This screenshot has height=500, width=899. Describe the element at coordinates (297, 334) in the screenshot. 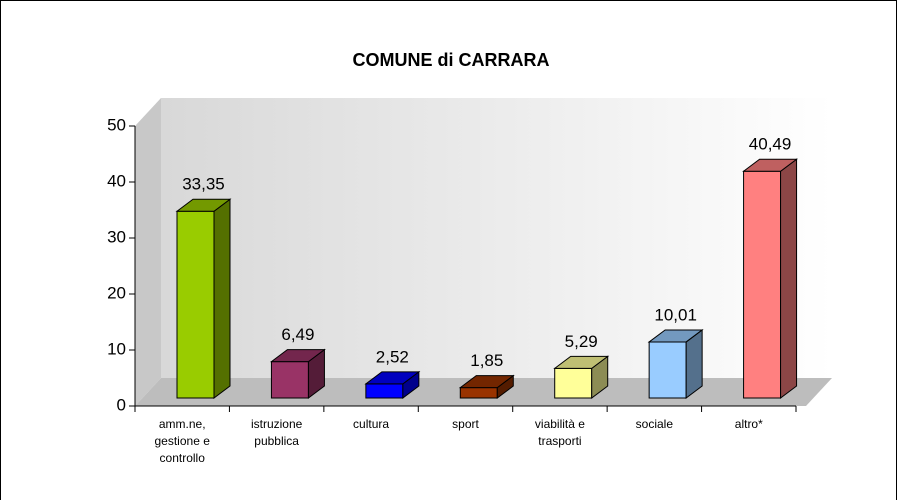

I see `value-label: 6,49` at that location.